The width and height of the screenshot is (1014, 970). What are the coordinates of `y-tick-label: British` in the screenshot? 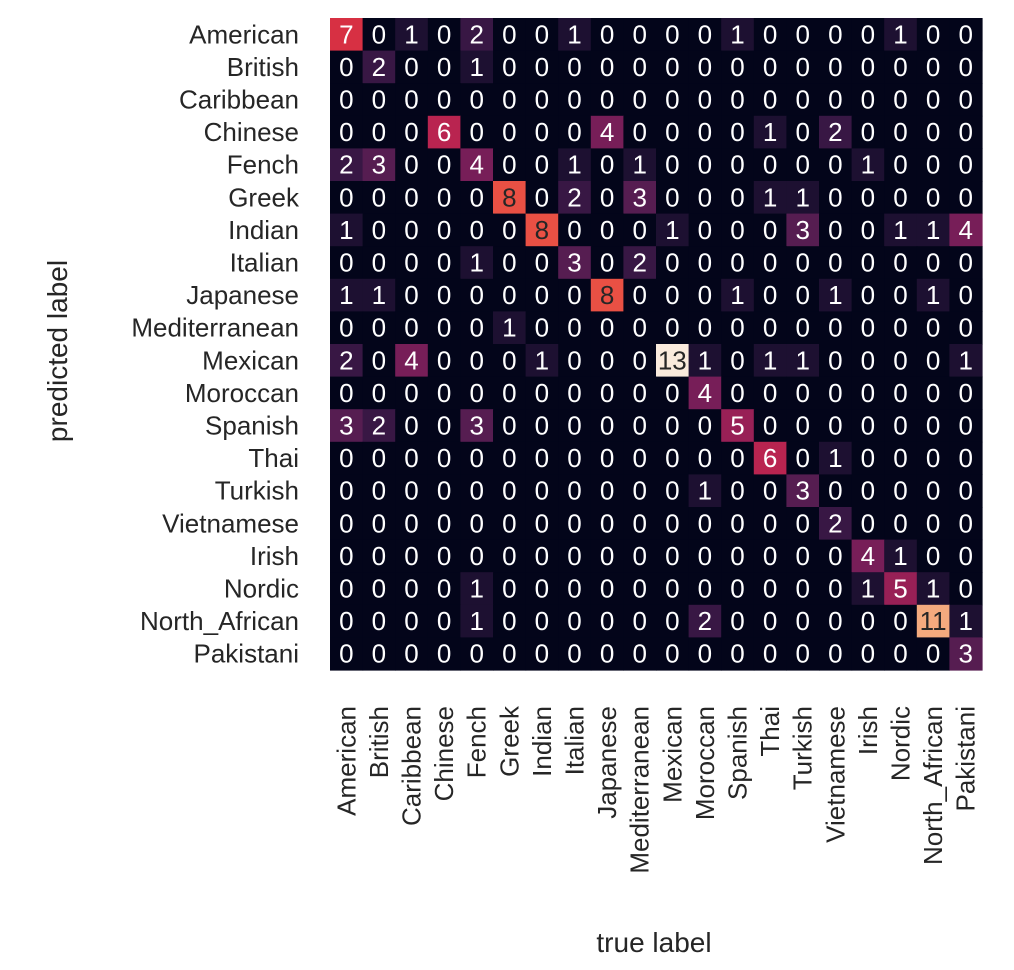 It's located at (263, 67).